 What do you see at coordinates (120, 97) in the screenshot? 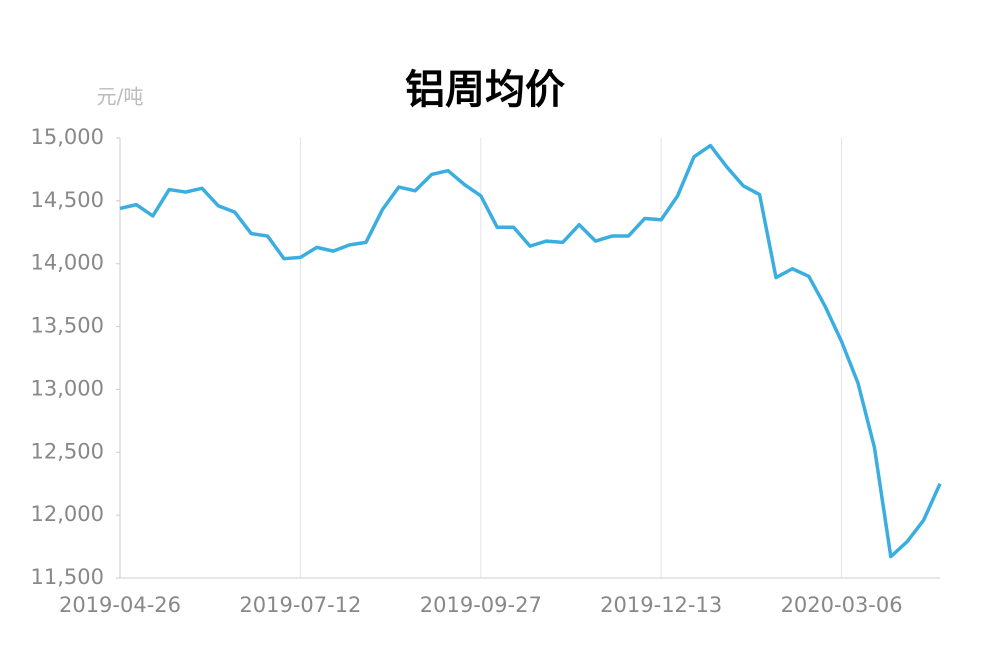
I see `y-axis-unit: 元/吨` at bounding box center [120, 97].